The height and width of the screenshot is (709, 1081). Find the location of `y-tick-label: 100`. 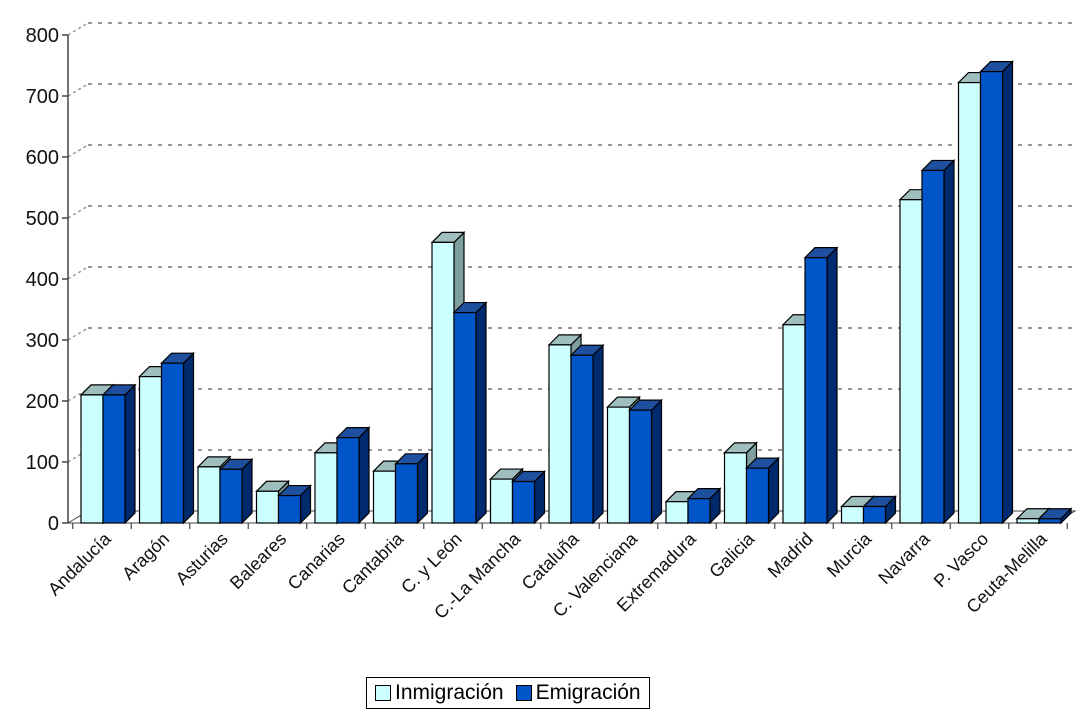

y-tick-label: 100 is located at coordinates (42, 463).